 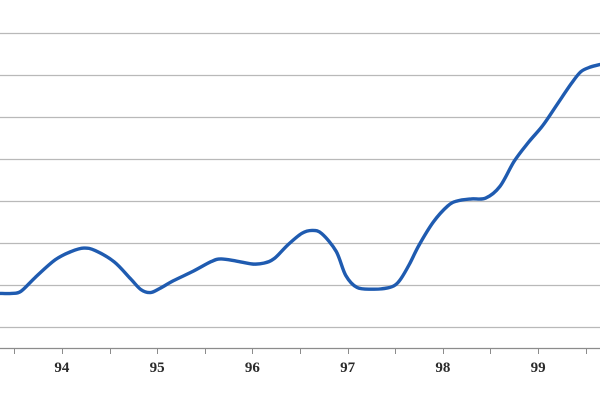 I want to click on x-tick-label-96: 96, so click(x=253, y=368).